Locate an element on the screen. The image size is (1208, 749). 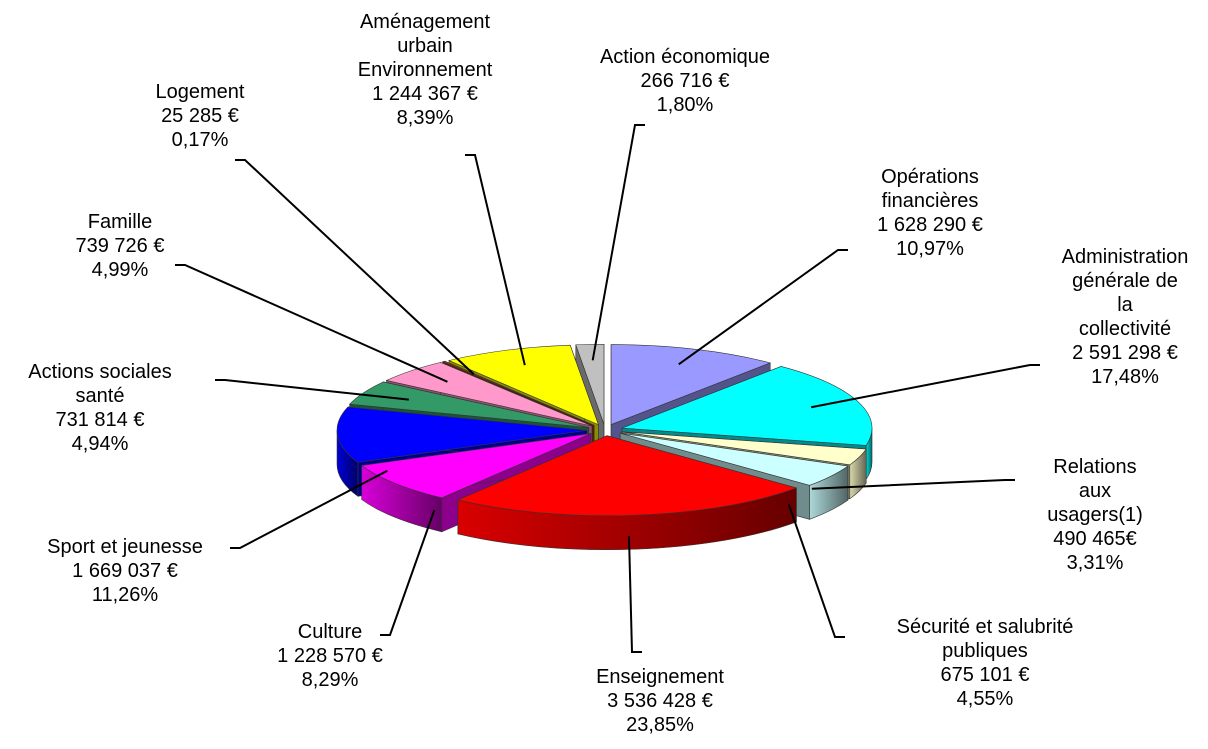
slice-label: Culture 1 228 570 €8,29% is located at coordinates (330, 656).